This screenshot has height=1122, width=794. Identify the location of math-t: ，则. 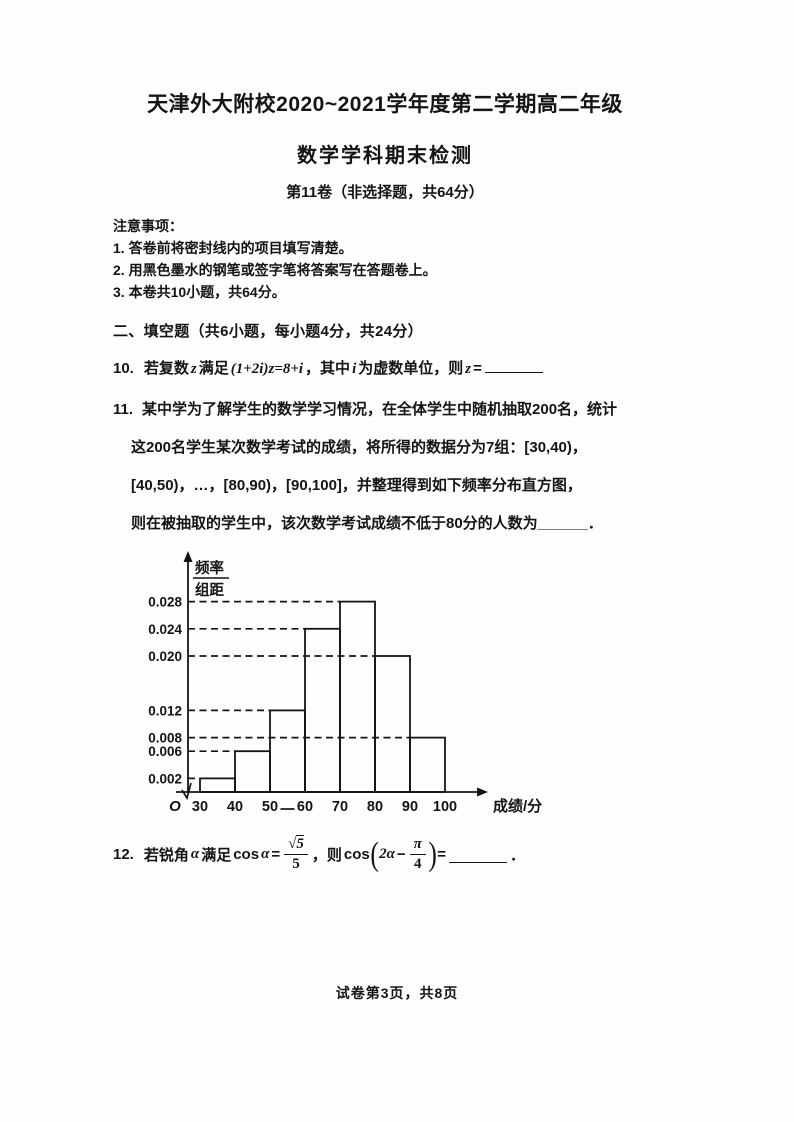
(326, 855).